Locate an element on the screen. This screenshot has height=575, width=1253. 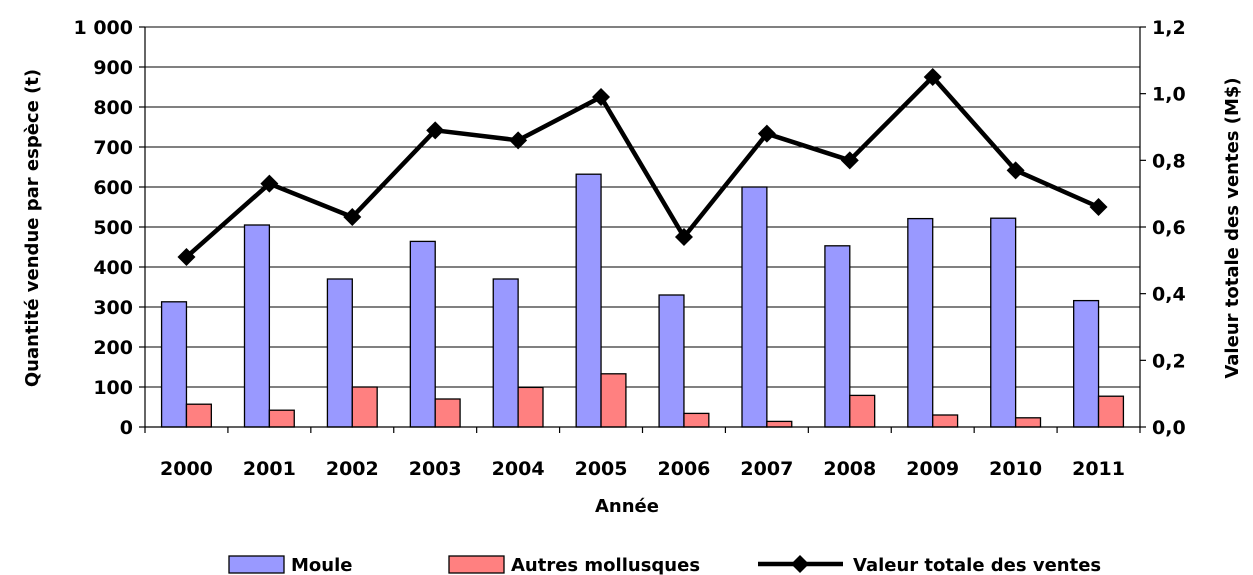
y-left-tick-label: 1 000 is located at coordinates (104, 28).